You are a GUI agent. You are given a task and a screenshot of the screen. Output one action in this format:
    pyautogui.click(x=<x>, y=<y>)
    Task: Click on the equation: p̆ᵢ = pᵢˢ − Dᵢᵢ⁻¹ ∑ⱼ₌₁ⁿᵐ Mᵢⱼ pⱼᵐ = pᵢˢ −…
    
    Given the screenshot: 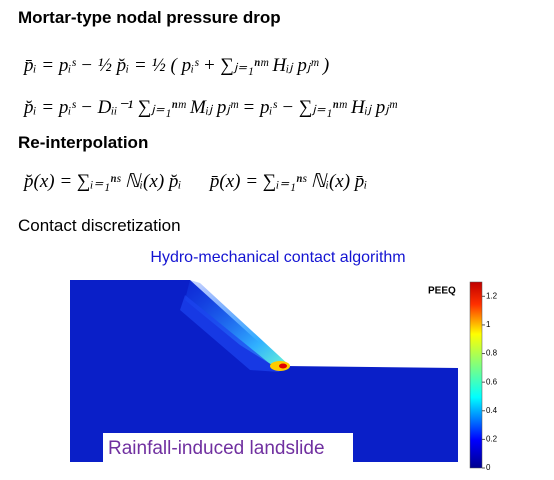 What is the action you would take?
    pyautogui.click(x=210, y=107)
    